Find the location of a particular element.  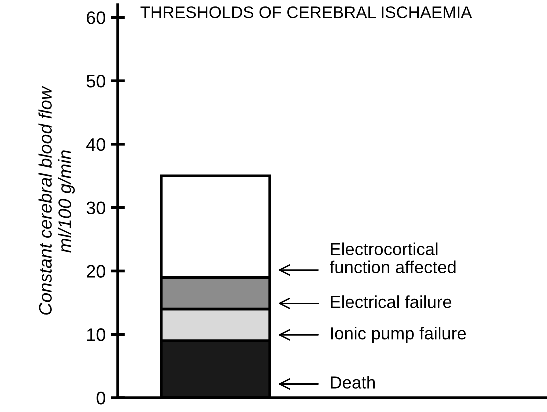

annotation: Electrocortical function affected is located at coordinates (393, 258).